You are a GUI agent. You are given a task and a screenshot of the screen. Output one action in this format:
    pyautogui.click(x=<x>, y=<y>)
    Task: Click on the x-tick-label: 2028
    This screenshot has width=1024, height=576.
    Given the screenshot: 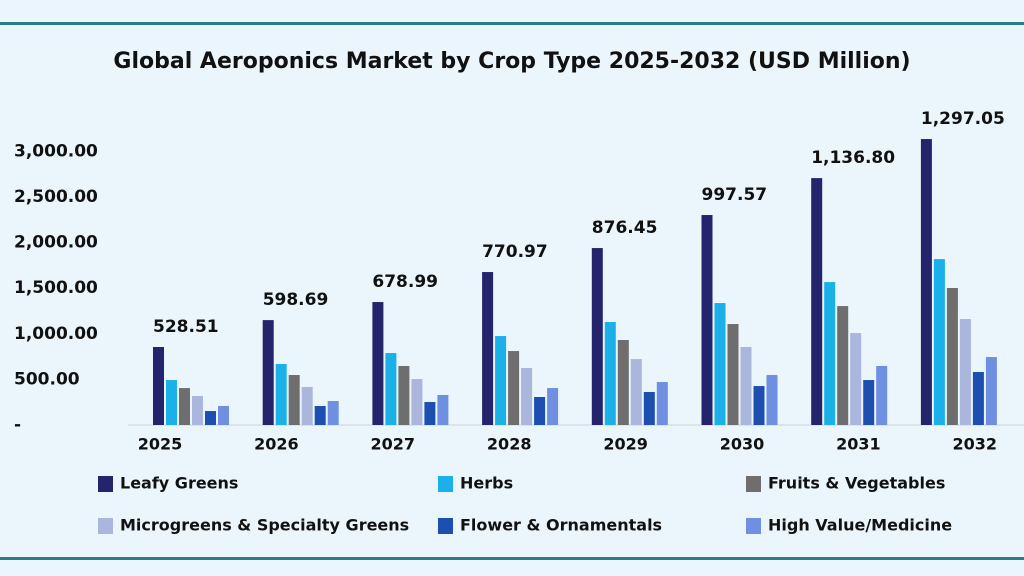 What is the action you would take?
    pyautogui.click(x=509, y=444)
    